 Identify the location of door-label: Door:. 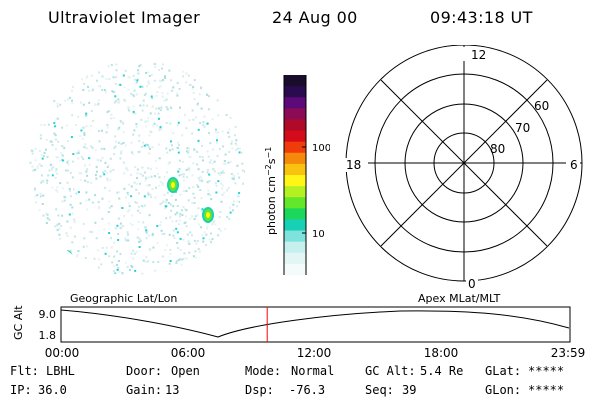
(144, 371).